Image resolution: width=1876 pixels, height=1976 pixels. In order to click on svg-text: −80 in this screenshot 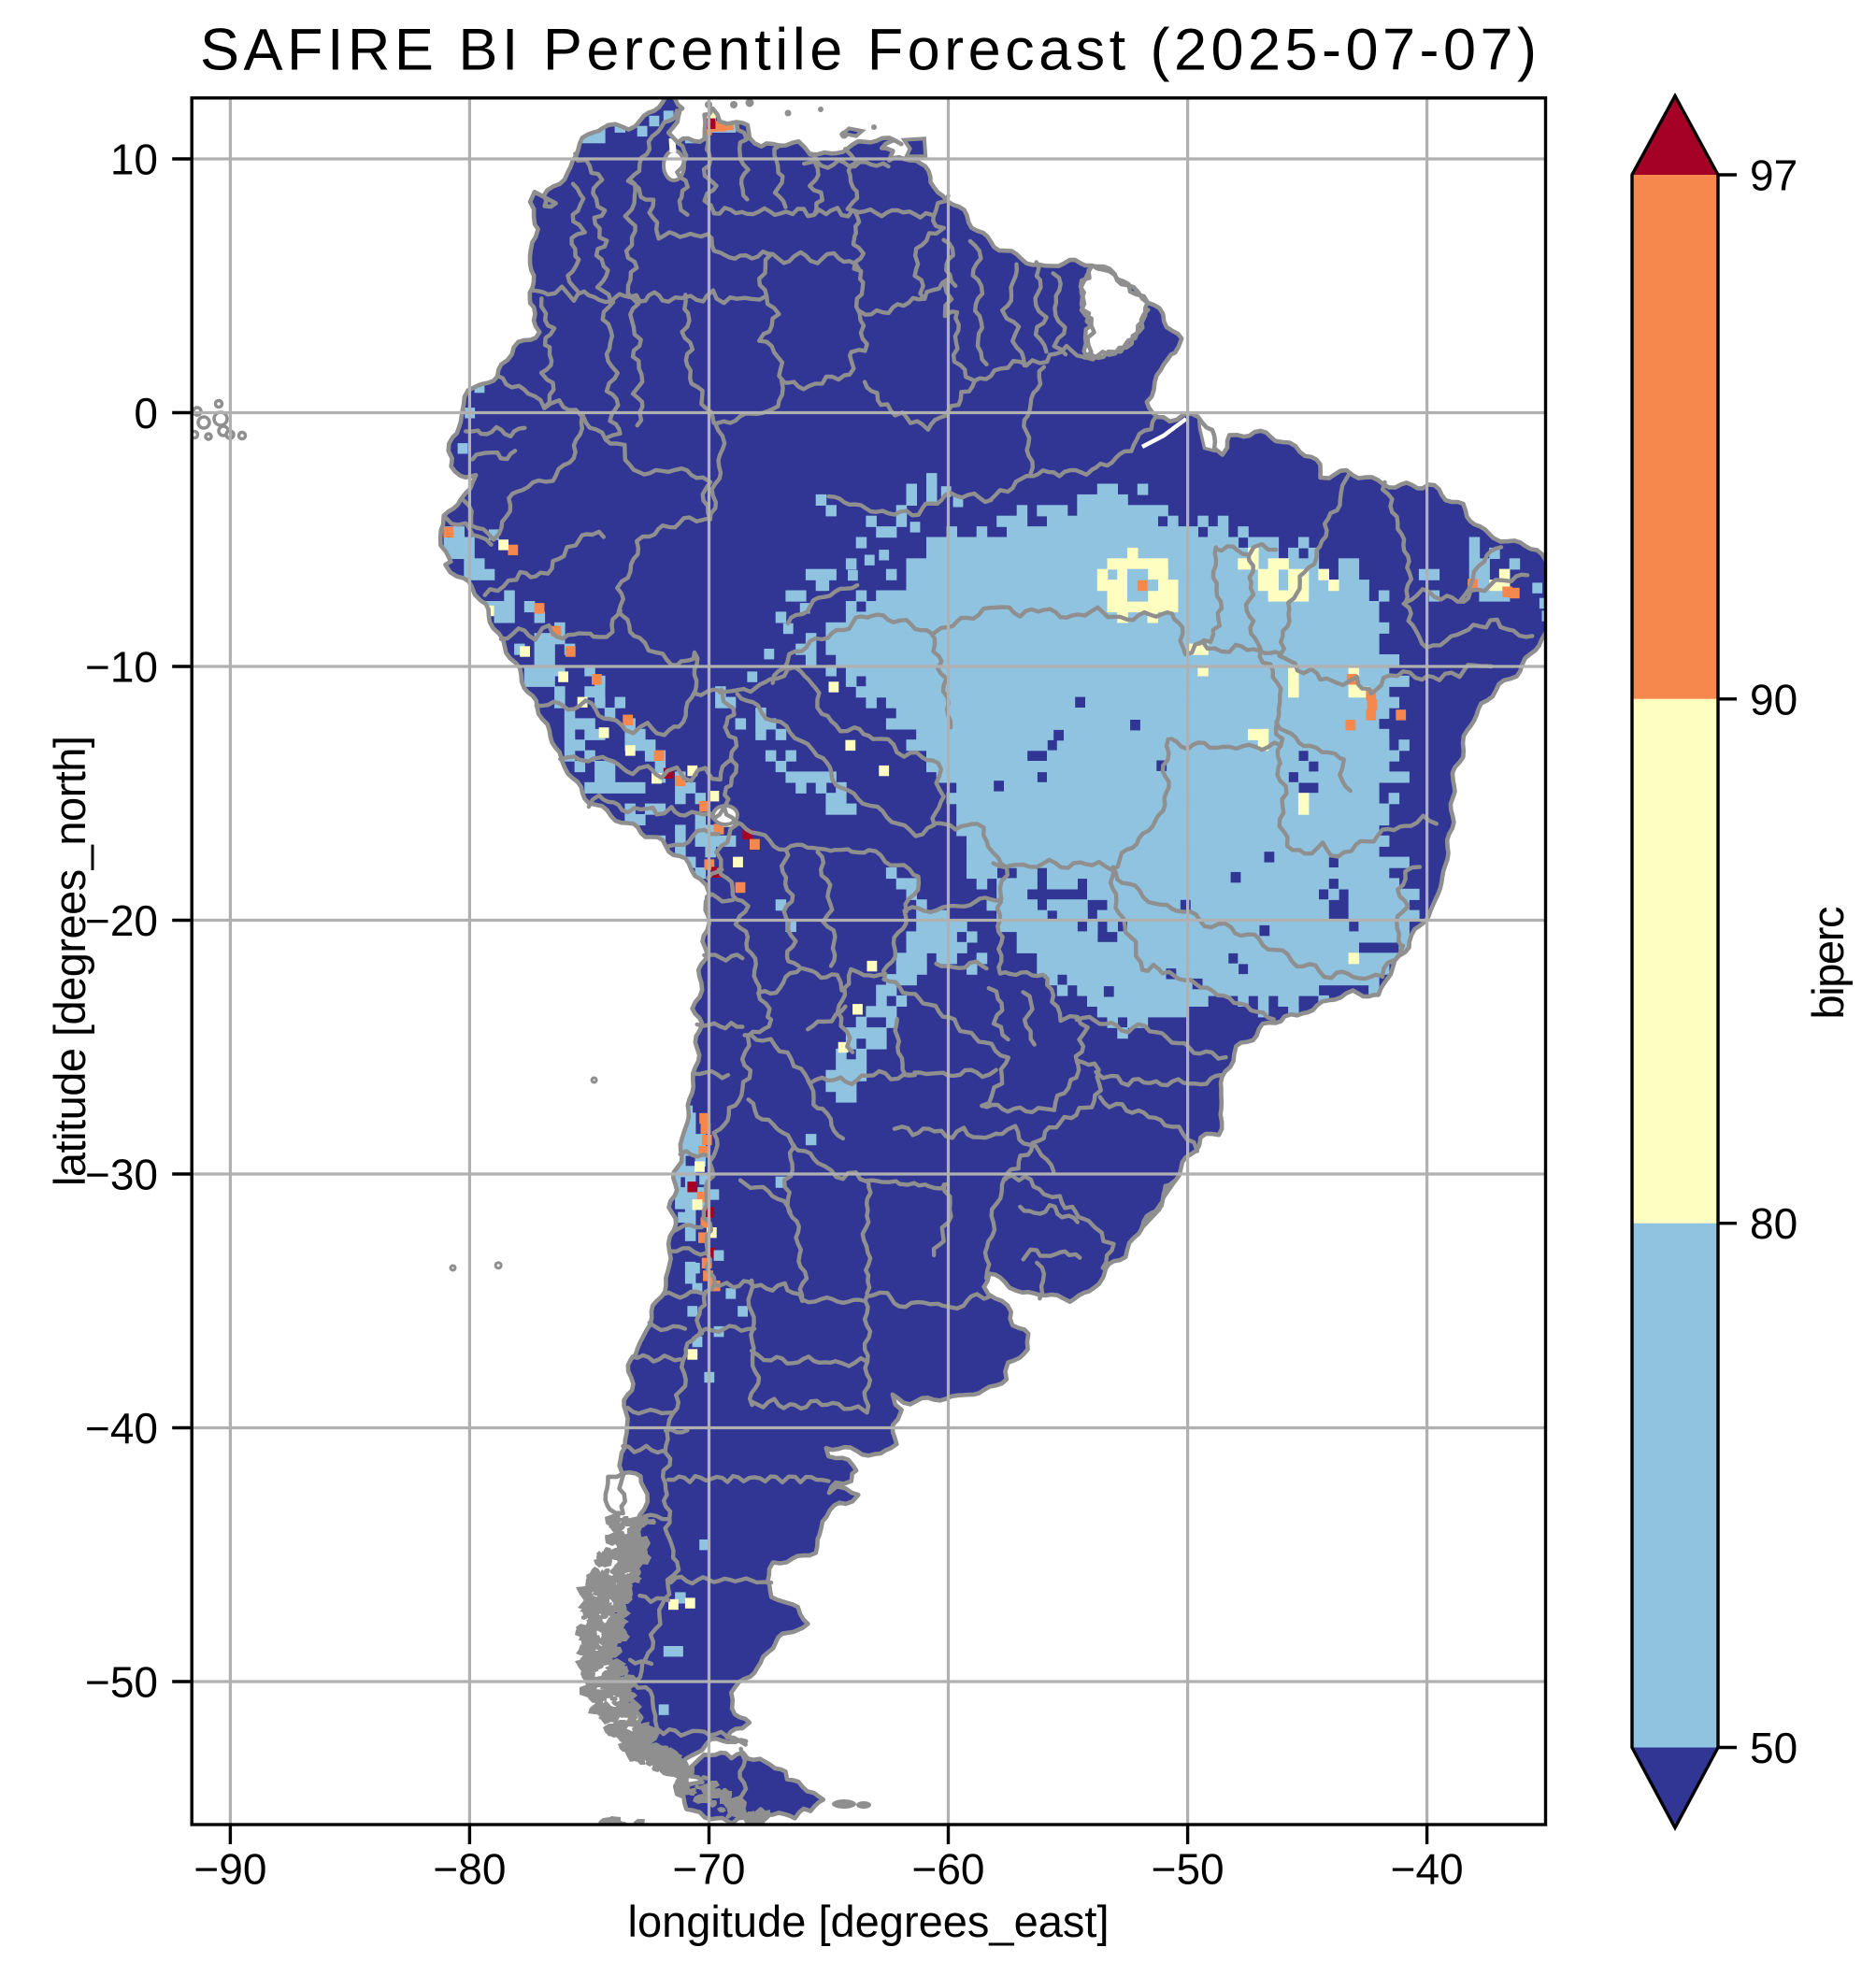, I will do `click(469, 1869)`.